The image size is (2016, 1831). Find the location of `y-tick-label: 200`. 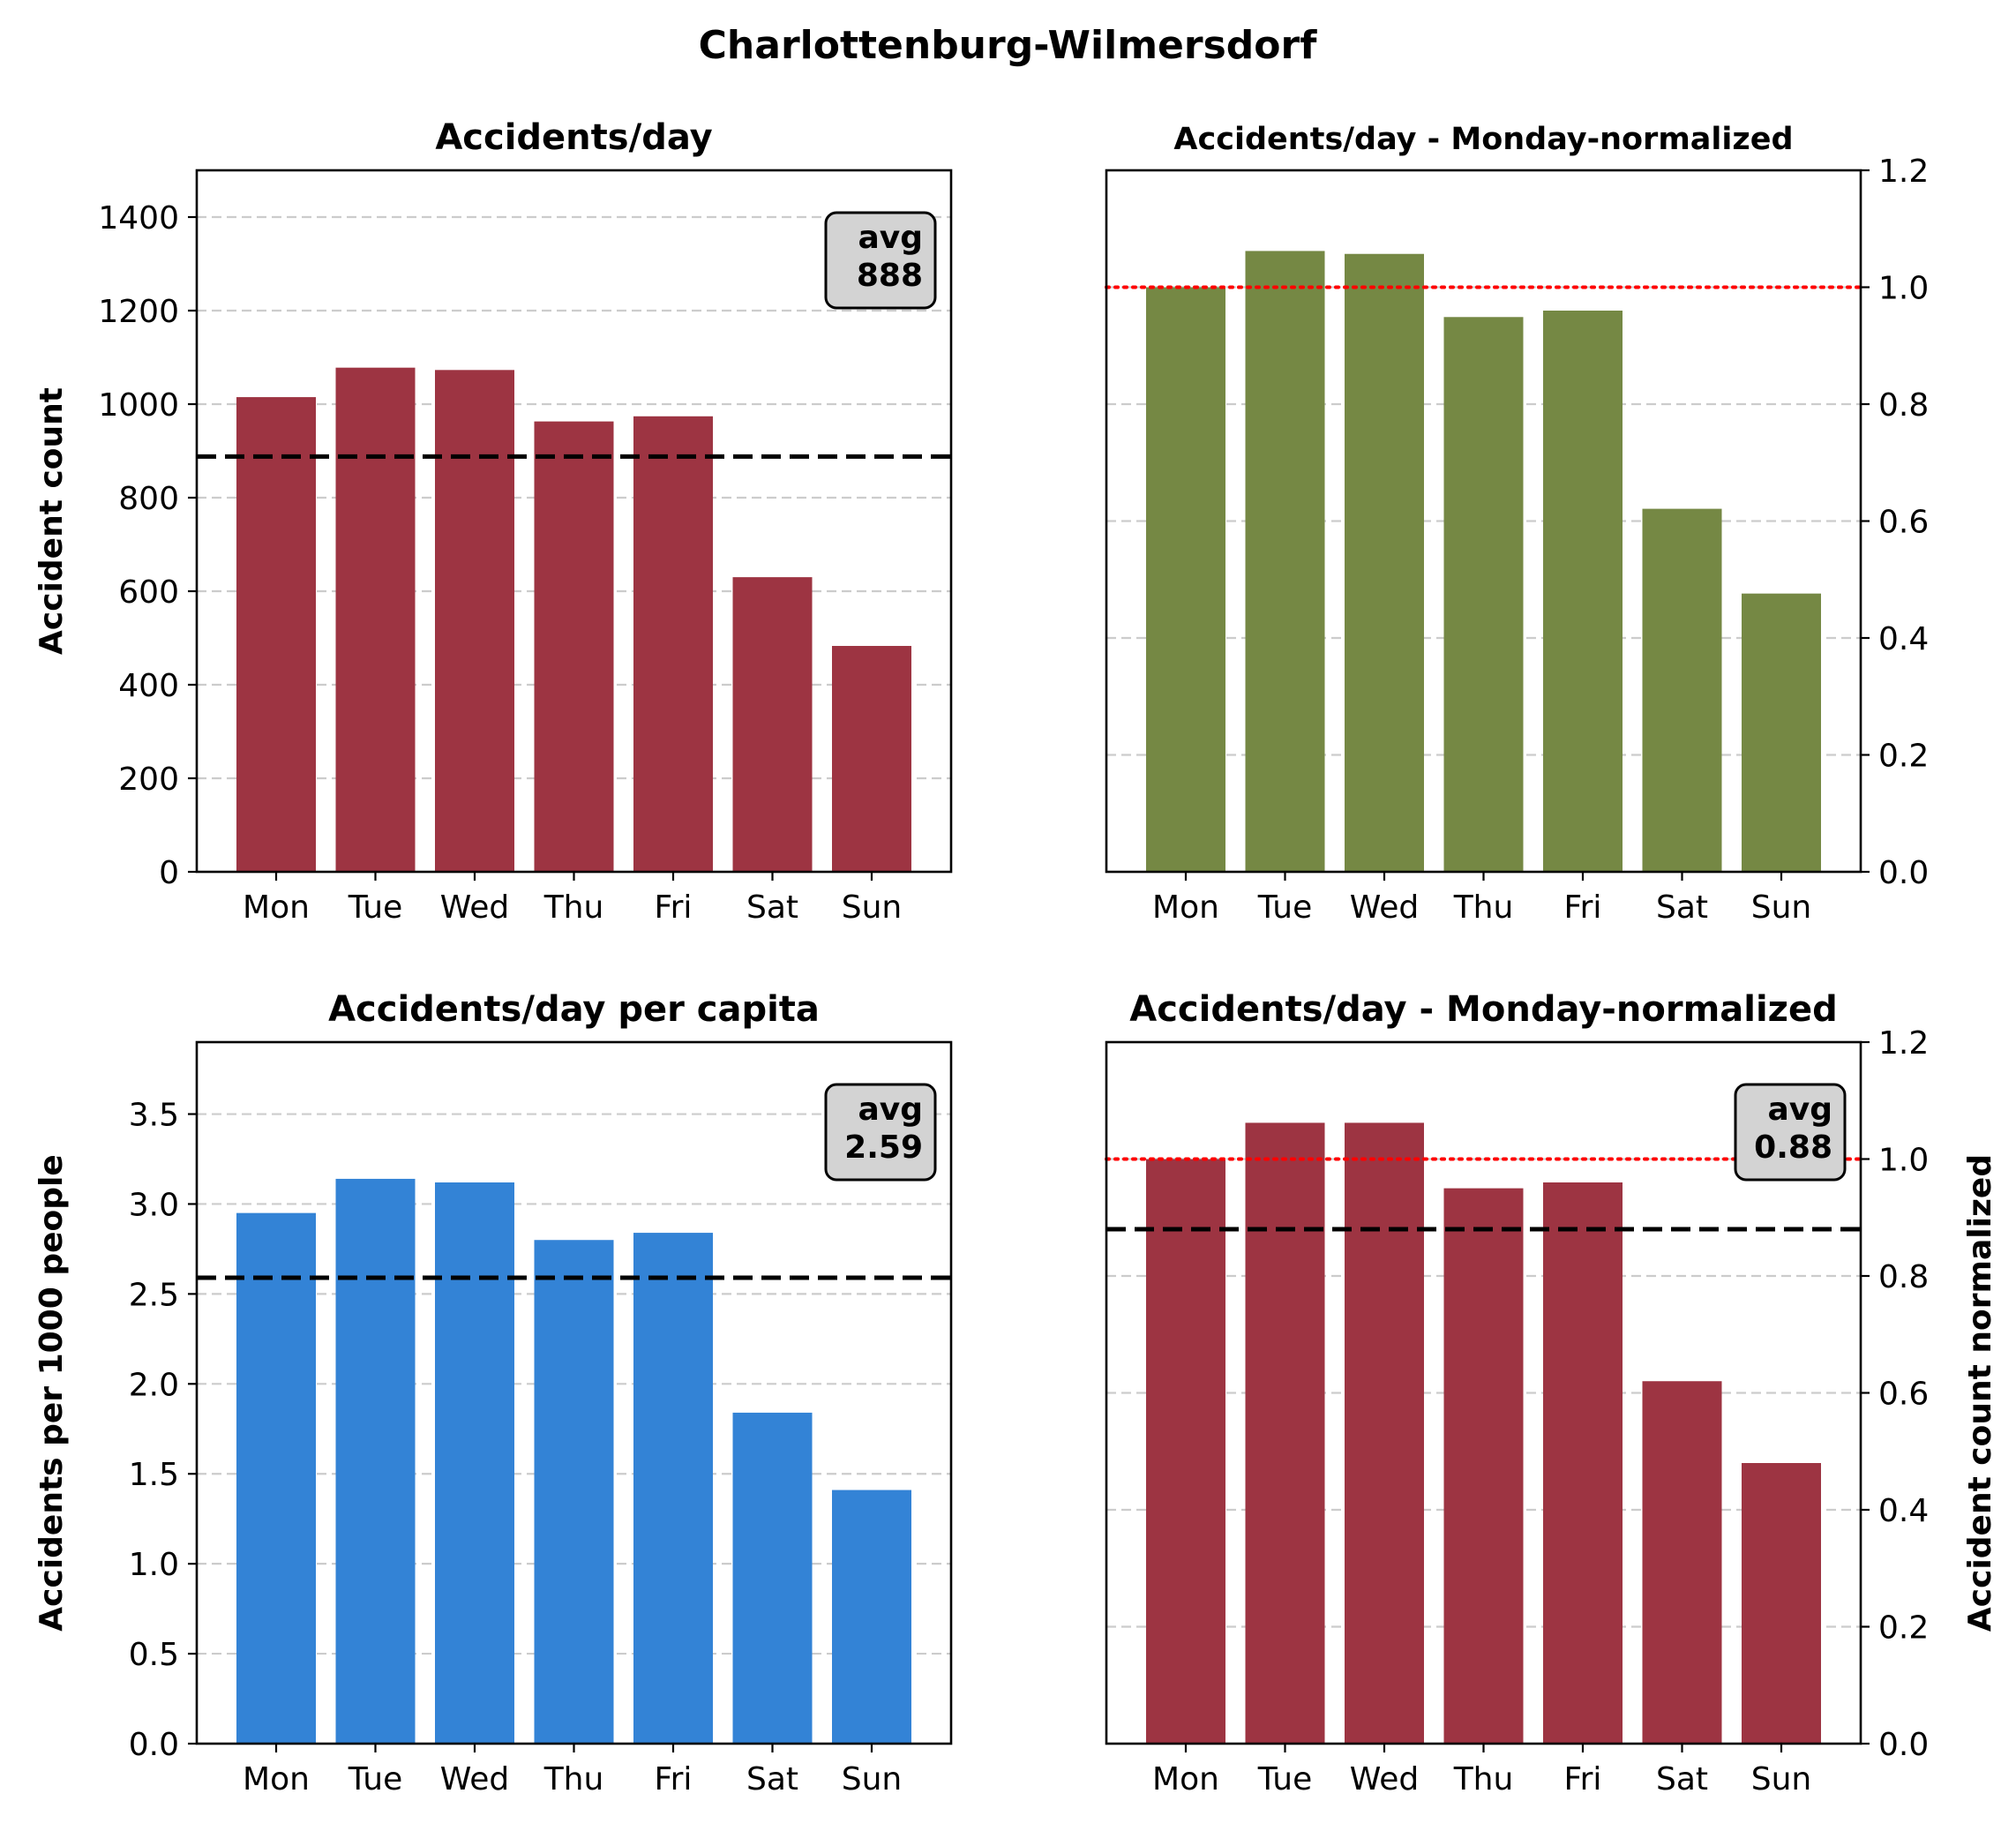

y-tick-label: 200 is located at coordinates (149, 780).